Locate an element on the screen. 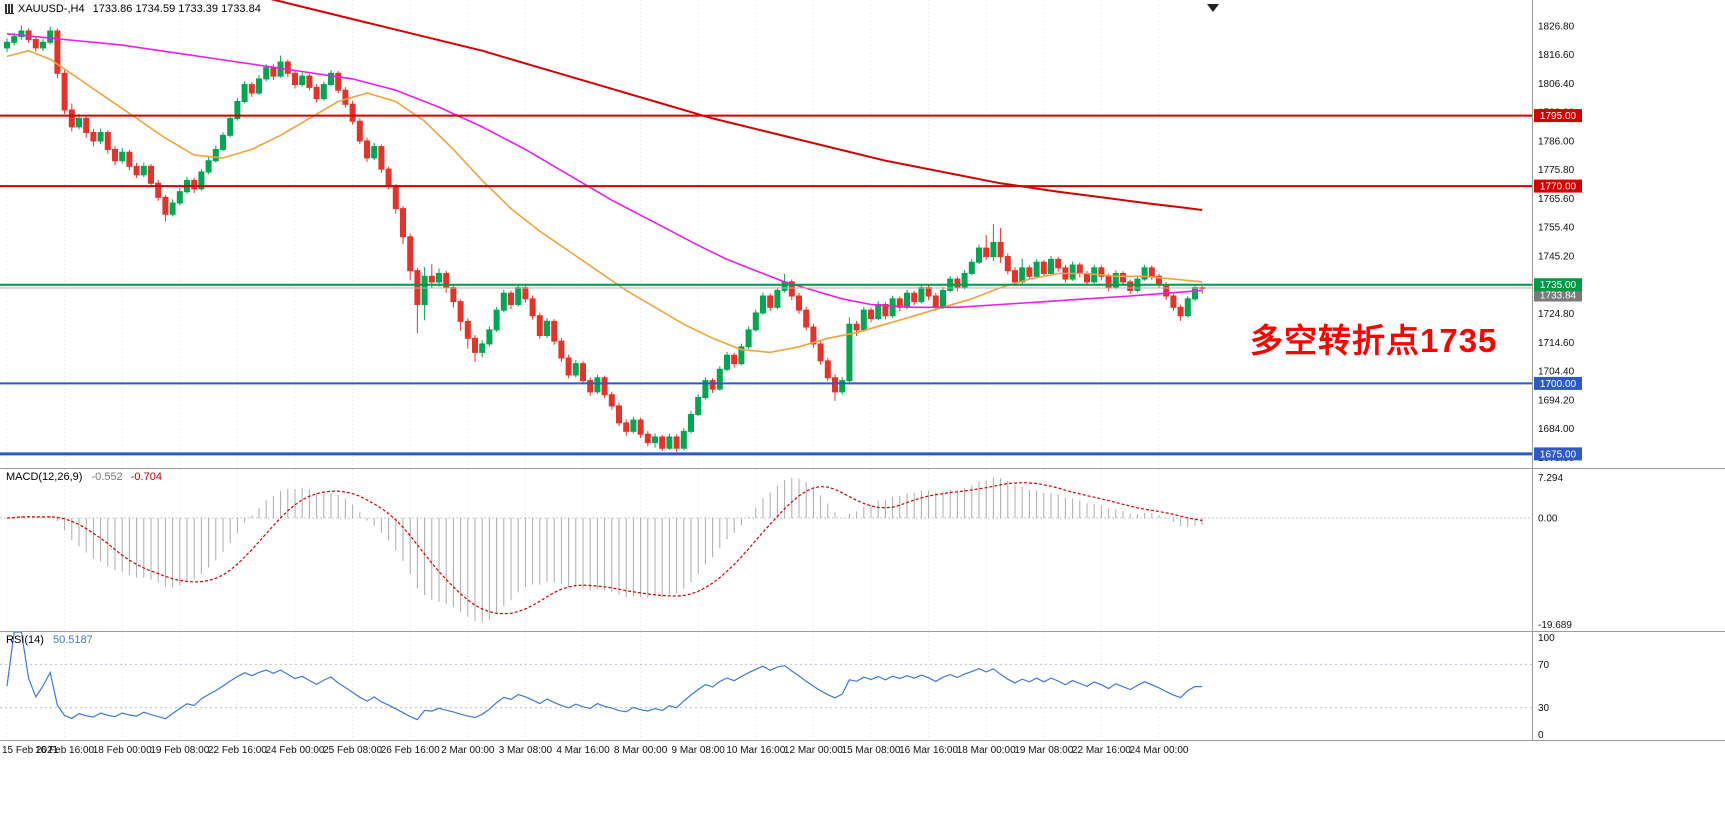 The image size is (1725, 834). svg-text: 9 Mar 08:00 is located at coordinates (699, 750).